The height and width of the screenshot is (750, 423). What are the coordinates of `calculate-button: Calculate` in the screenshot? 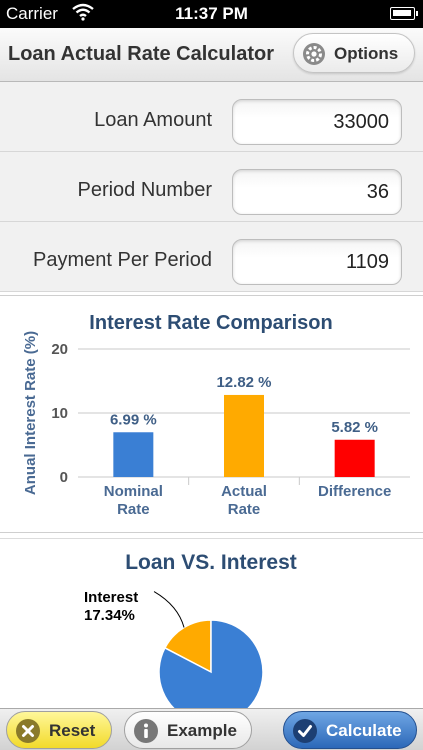 It's located at (350, 730).